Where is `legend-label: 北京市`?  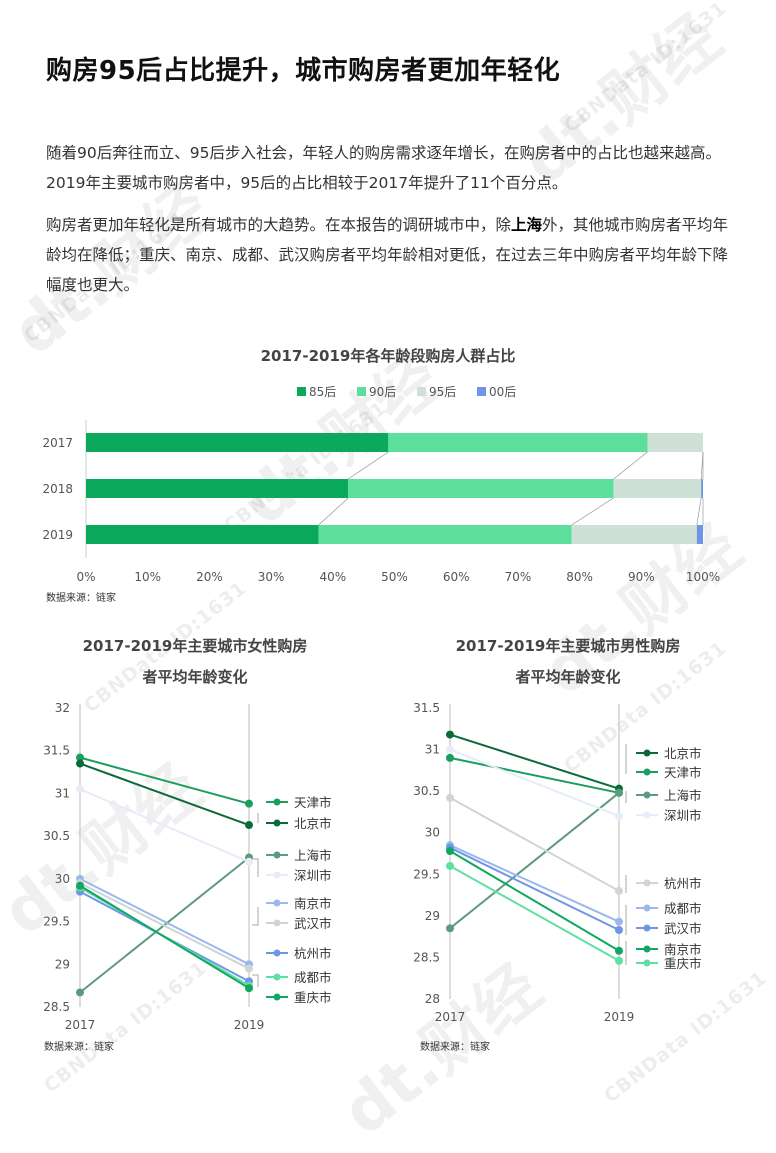 legend-label: 北京市 is located at coordinates (683, 753).